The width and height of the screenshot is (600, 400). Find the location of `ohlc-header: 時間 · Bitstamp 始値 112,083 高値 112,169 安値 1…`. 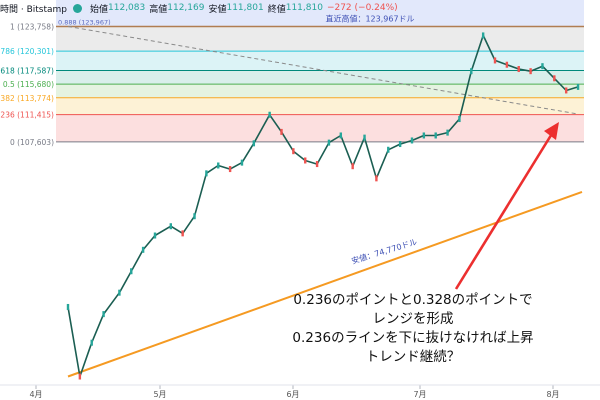

ohlc-header: 時間 · Bitstamp 始値 112,083 高値 112,169 安値 1… is located at coordinates (199, 8).